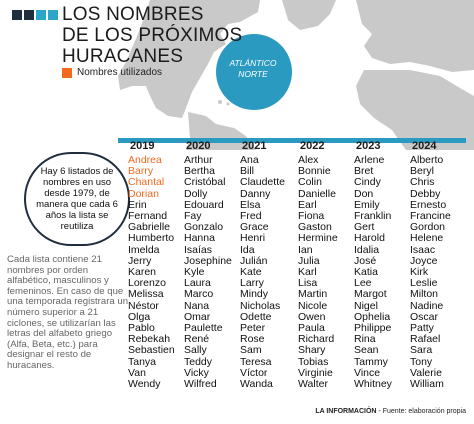 This screenshot has width=474, height=424. What do you see at coordinates (251, 216) in the screenshot?
I see `hurricane-name: Fred` at bounding box center [251, 216].